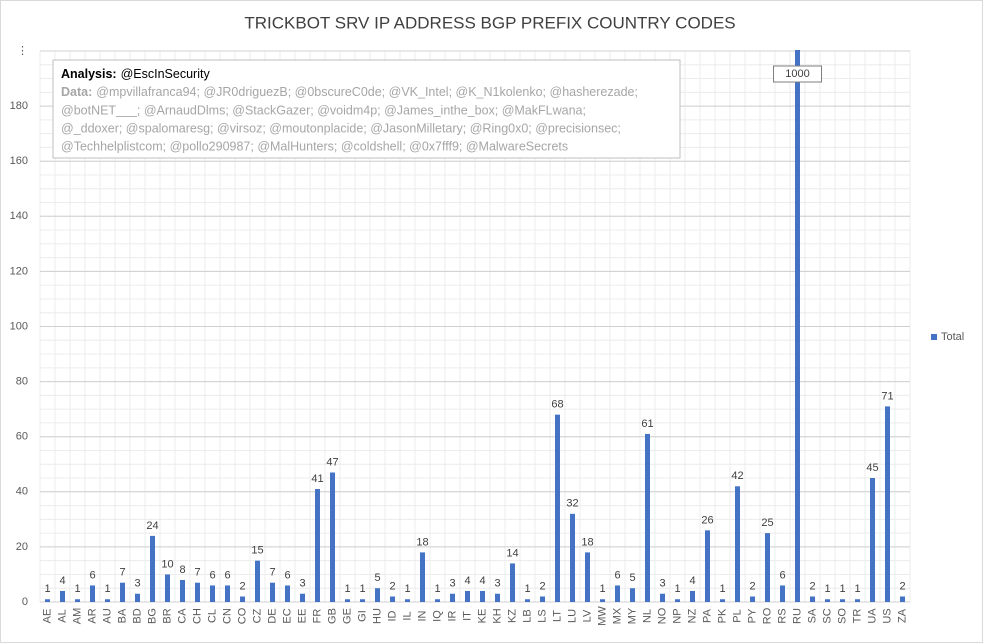  What do you see at coordinates (452, 615) in the screenshot?
I see `x-tick-label: IR` at bounding box center [452, 615].